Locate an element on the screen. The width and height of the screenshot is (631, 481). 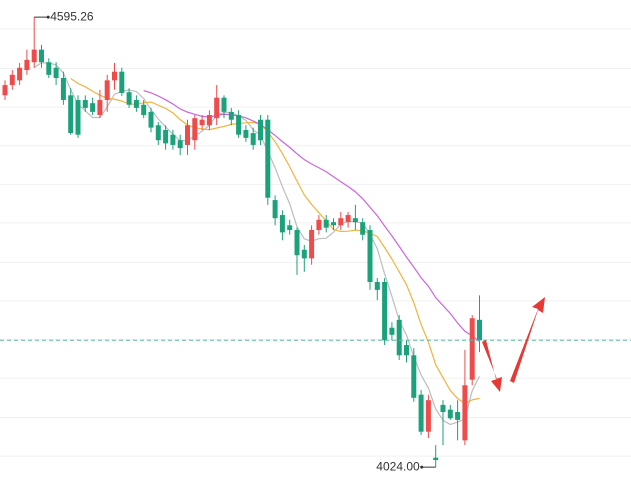
annotation-label: 4024.00 is located at coordinates (398, 466).